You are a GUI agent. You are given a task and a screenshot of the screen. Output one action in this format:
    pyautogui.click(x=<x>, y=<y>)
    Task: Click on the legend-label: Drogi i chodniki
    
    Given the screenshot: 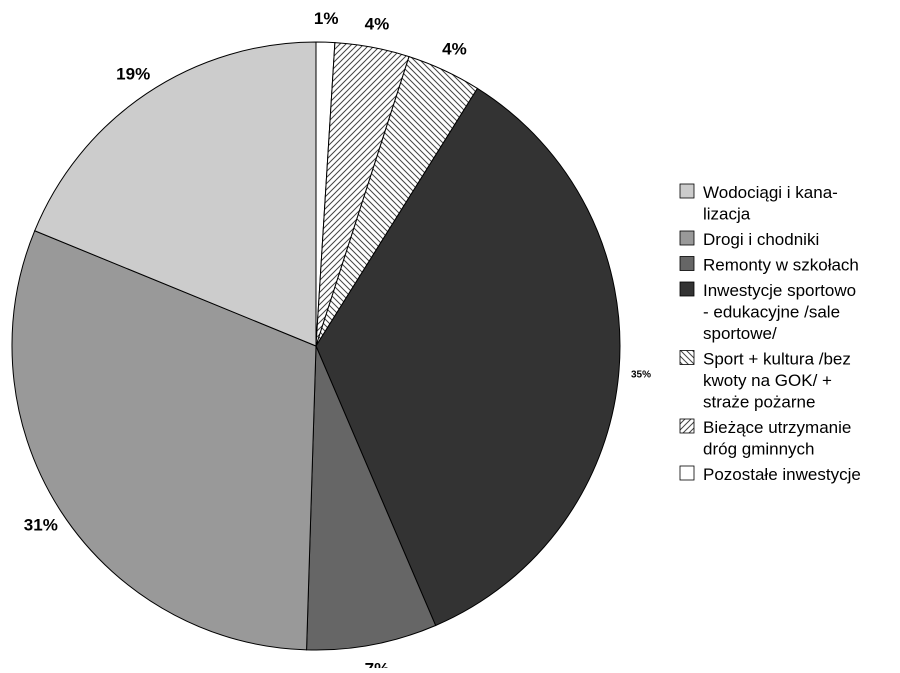 What is the action you would take?
    pyautogui.click(x=761, y=239)
    